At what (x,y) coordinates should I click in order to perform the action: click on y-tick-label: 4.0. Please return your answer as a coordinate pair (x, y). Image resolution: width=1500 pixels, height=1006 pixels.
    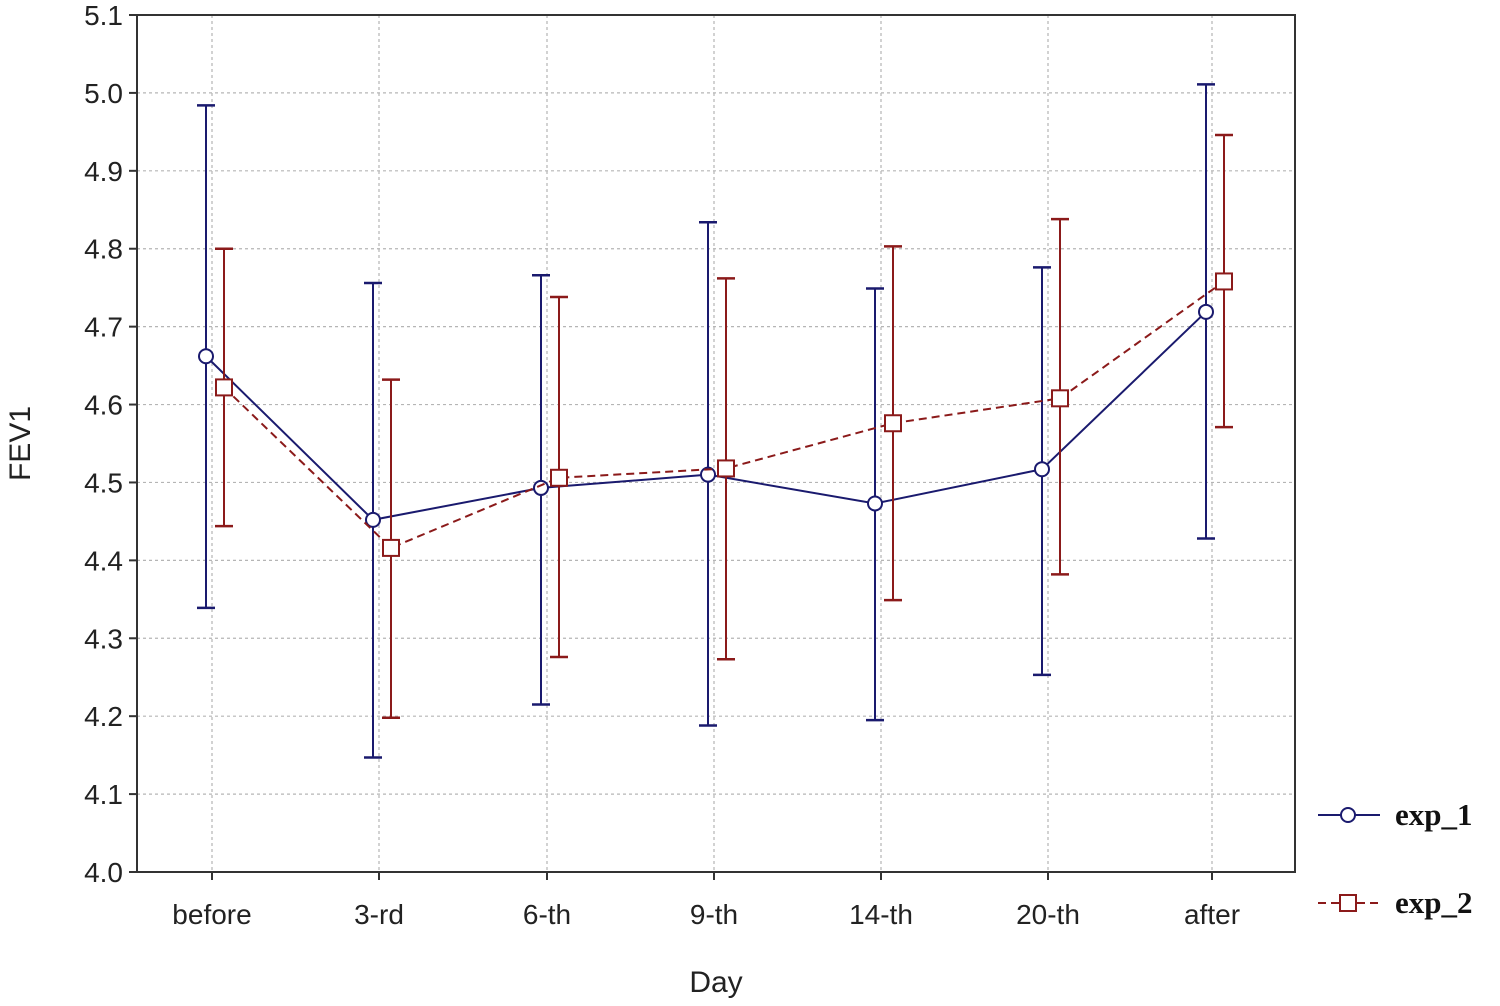
    Looking at the image, I should click on (103, 872).